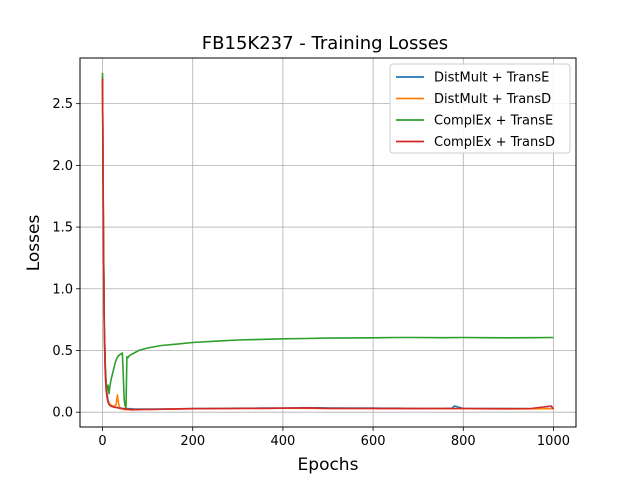  What do you see at coordinates (192, 441) in the screenshot?
I see `x-tick-label: 200` at bounding box center [192, 441].